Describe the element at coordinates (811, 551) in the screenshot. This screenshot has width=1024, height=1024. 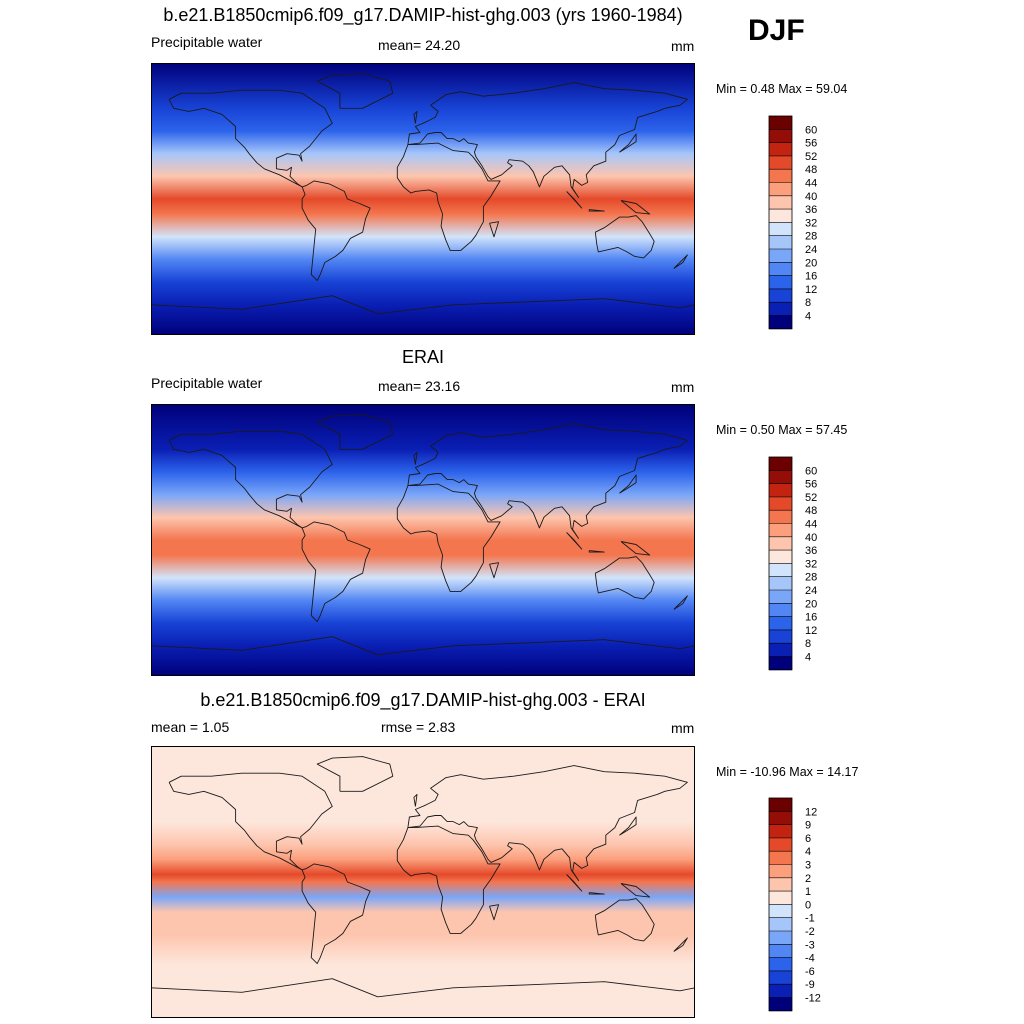
I see `colorbar-label-8: 36` at that location.